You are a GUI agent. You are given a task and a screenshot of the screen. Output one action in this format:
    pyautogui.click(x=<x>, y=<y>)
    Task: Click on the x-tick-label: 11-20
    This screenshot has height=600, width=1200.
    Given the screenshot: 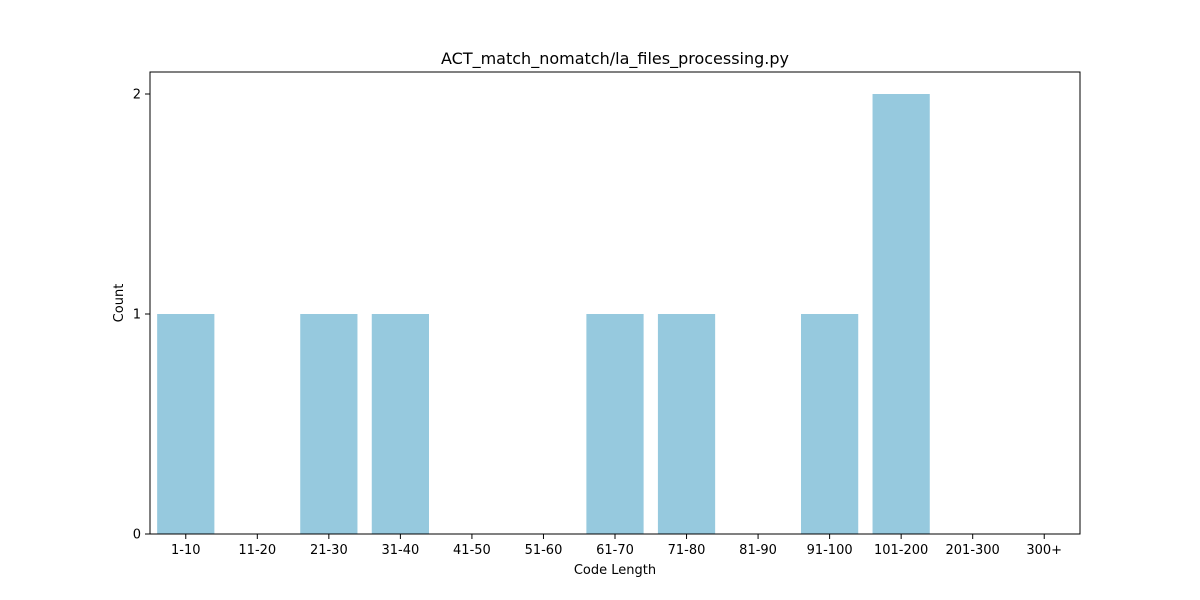 What is the action you would take?
    pyautogui.click(x=257, y=550)
    